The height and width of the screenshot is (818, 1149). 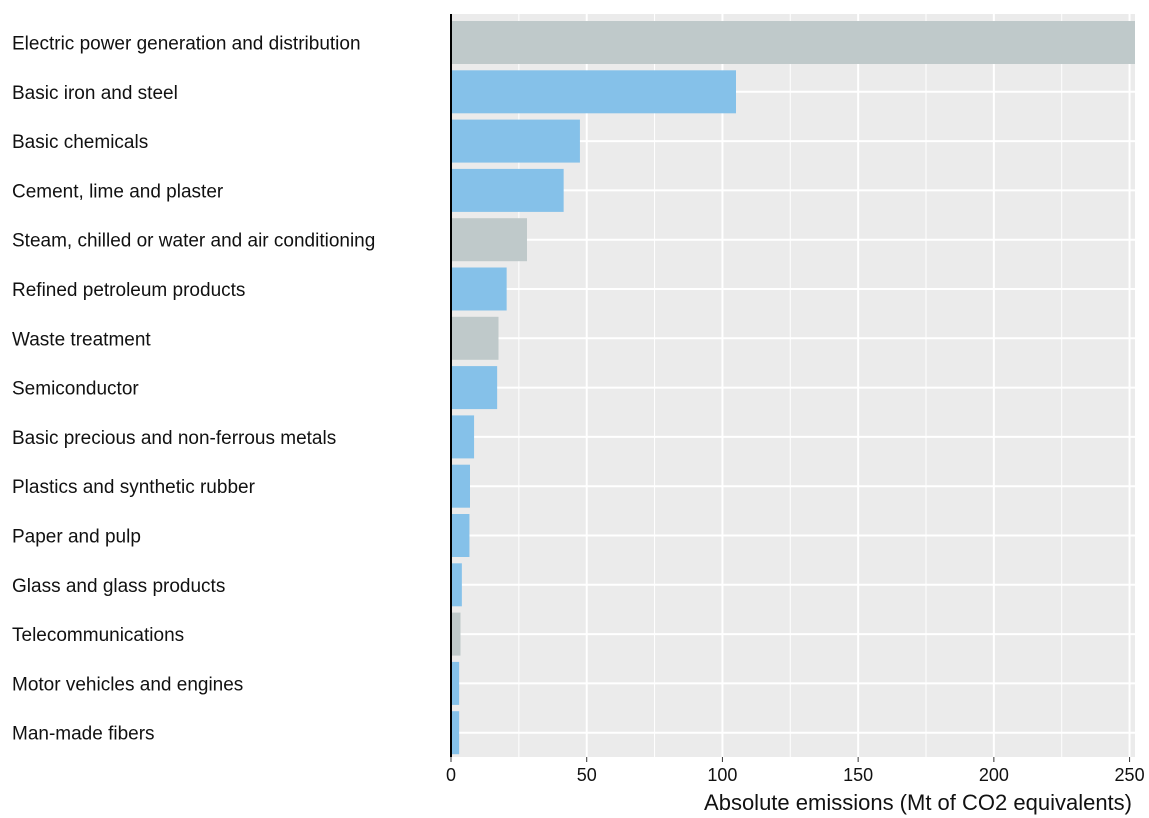 I want to click on category-label: Basic chemicals, so click(x=80, y=142).